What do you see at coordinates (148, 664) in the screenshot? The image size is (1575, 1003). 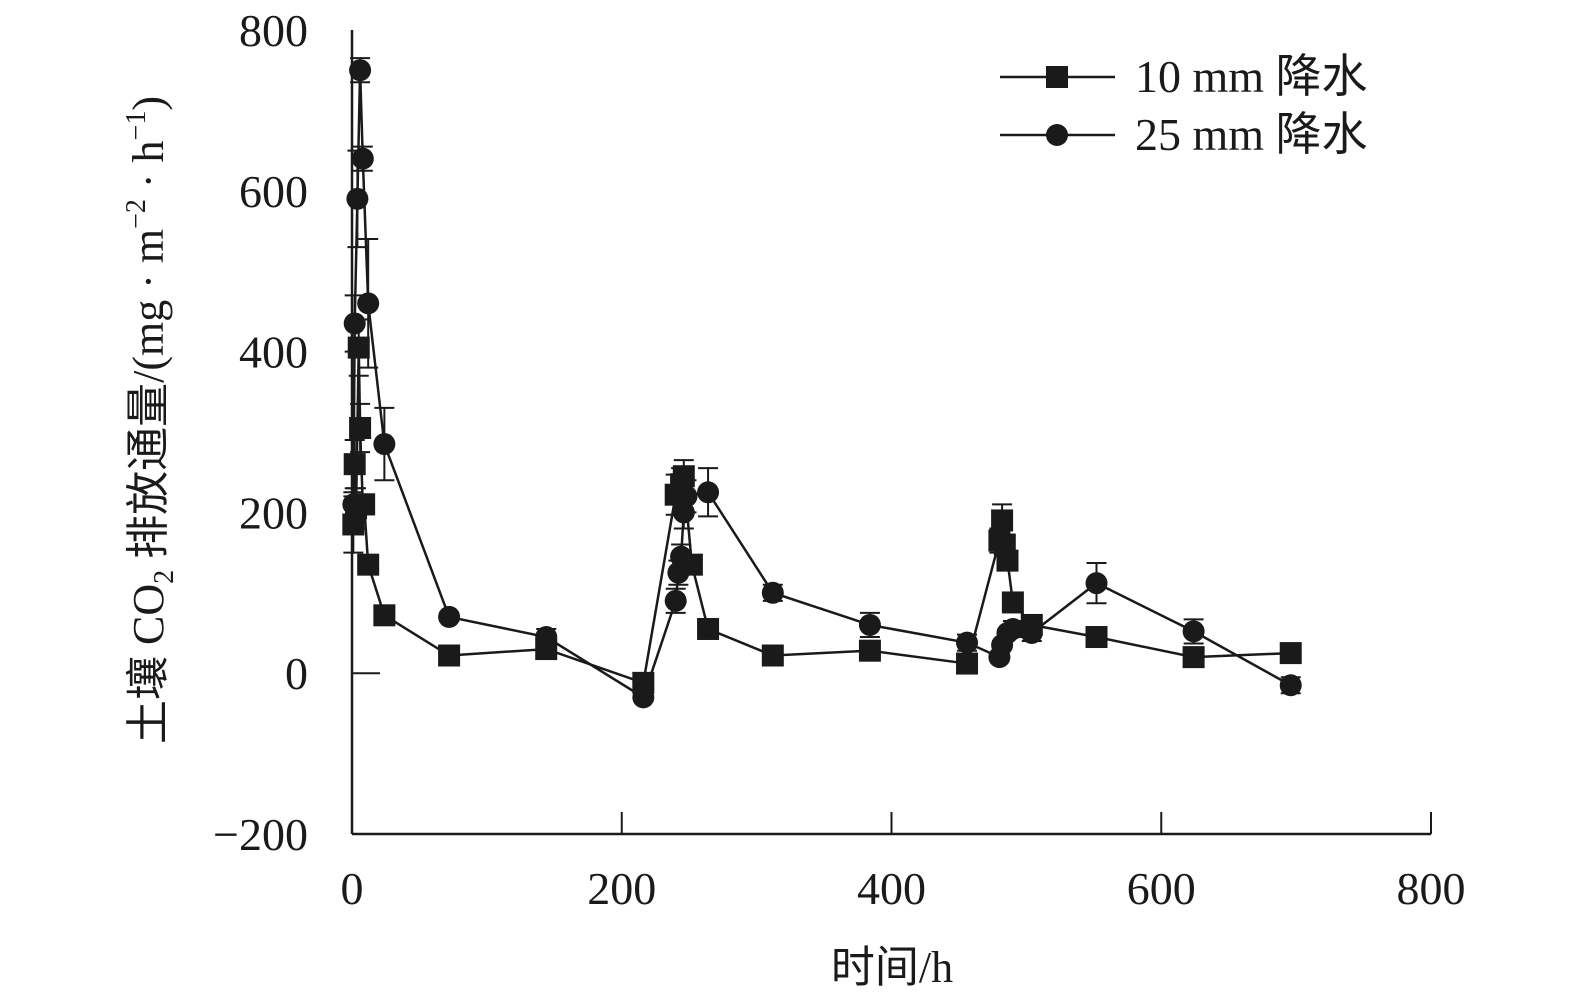 I see `y-title-prefix: 土壤 CO` at bounding box center [148, 664].